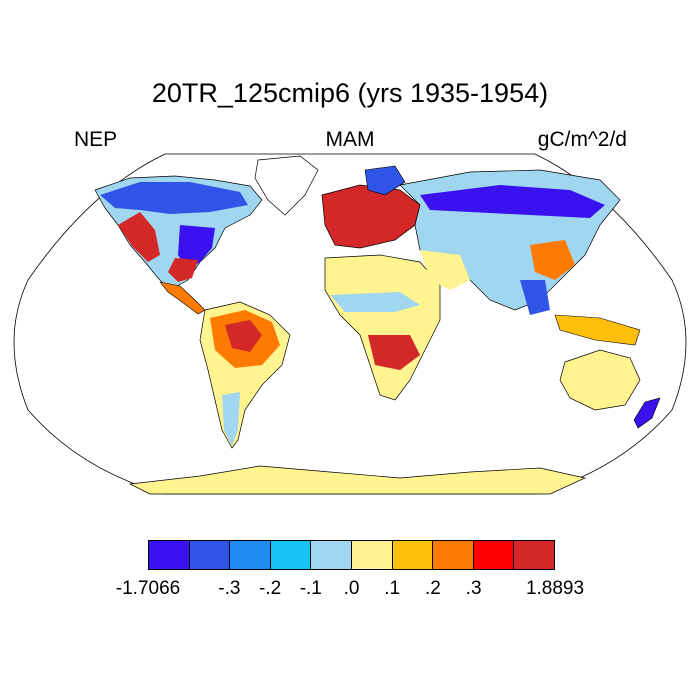  What do you see at coordinates (394, 352) in the screenshot?
I see `southern-africa` at bounding box center [394, 352].